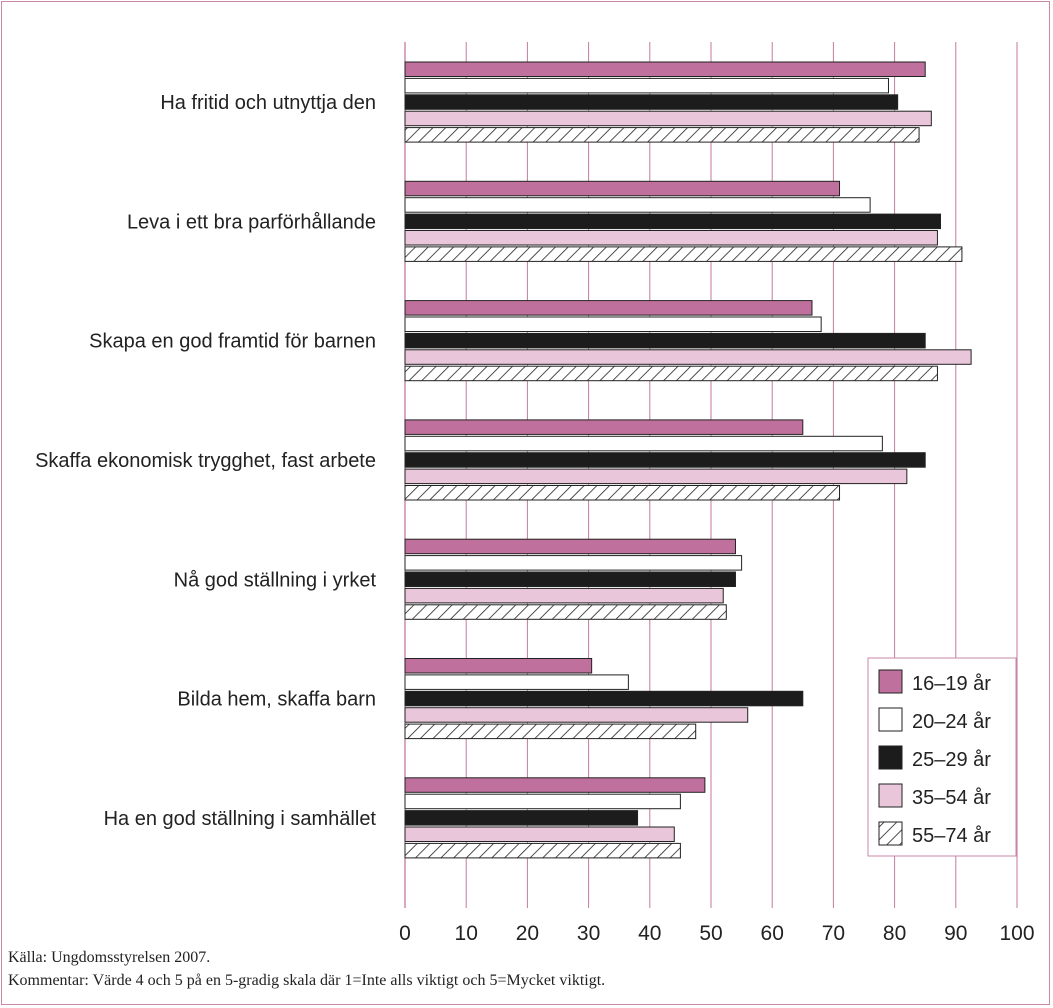 This screenshot has height=1008, width=1053. I want to click on legend-label: 16–19 år, so click(951, 684).